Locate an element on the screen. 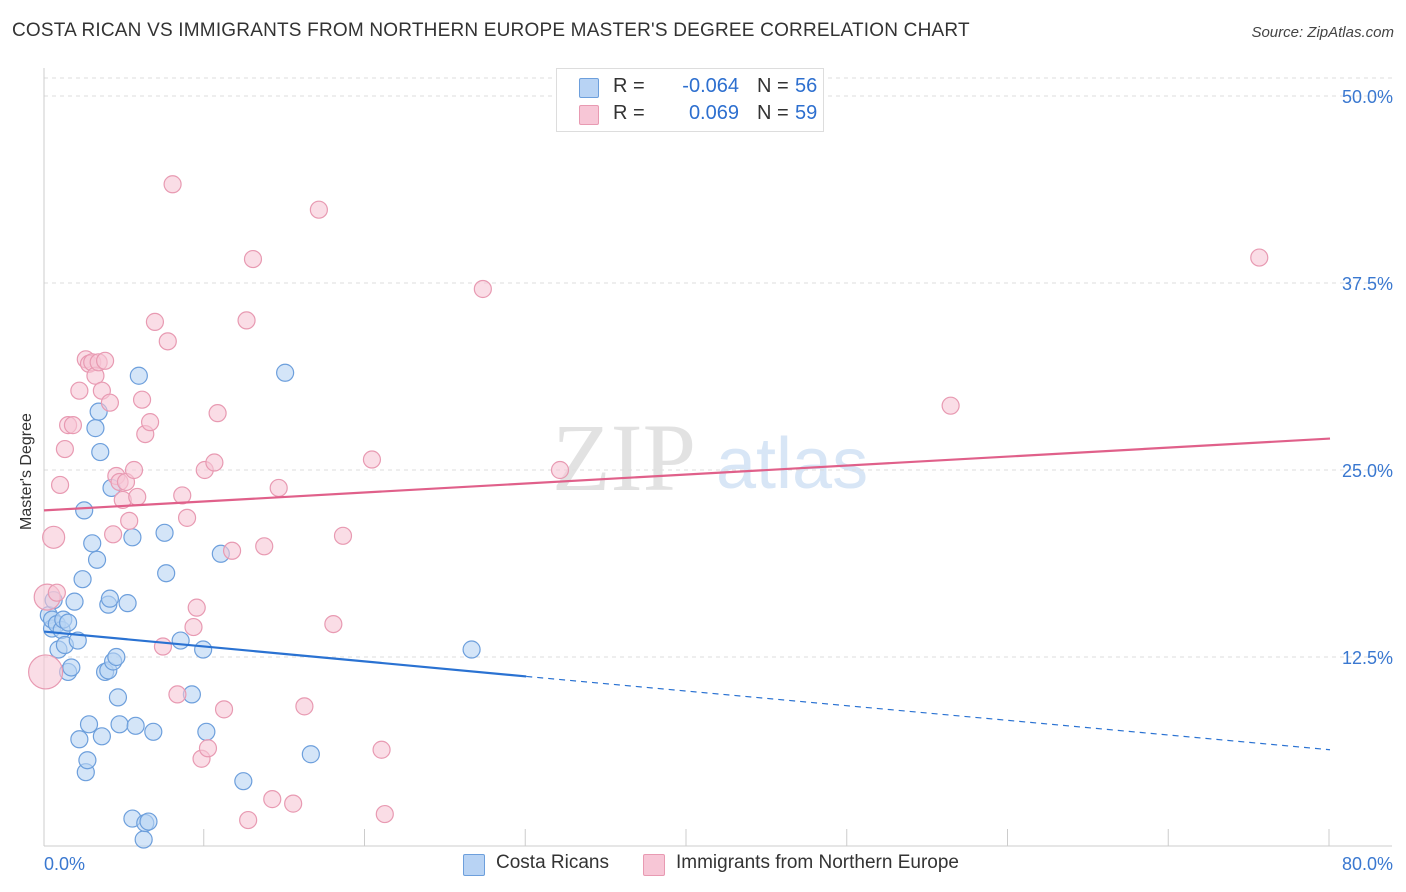 The image size is (1406, 892). x-tick-label: 0.0% is located at coordinates (64, 864).